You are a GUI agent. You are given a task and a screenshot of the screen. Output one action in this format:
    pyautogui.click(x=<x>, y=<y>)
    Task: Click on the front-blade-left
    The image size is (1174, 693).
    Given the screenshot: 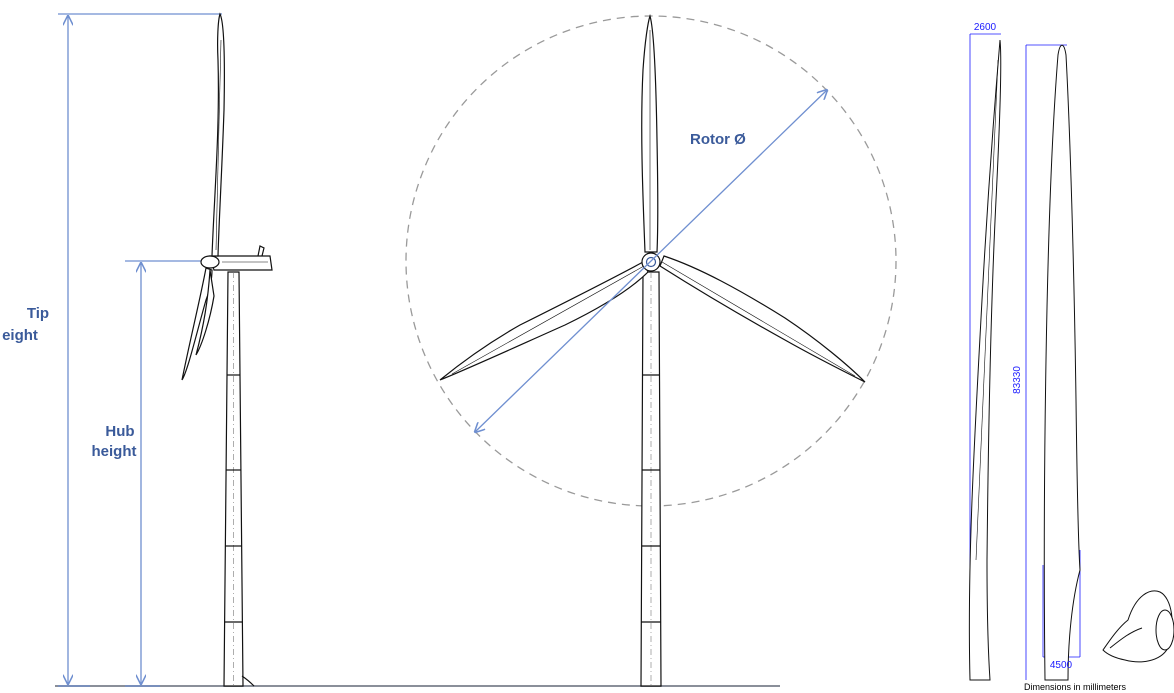 What is the action you would take?
    pyautogui.click(x=544, y=321)
    